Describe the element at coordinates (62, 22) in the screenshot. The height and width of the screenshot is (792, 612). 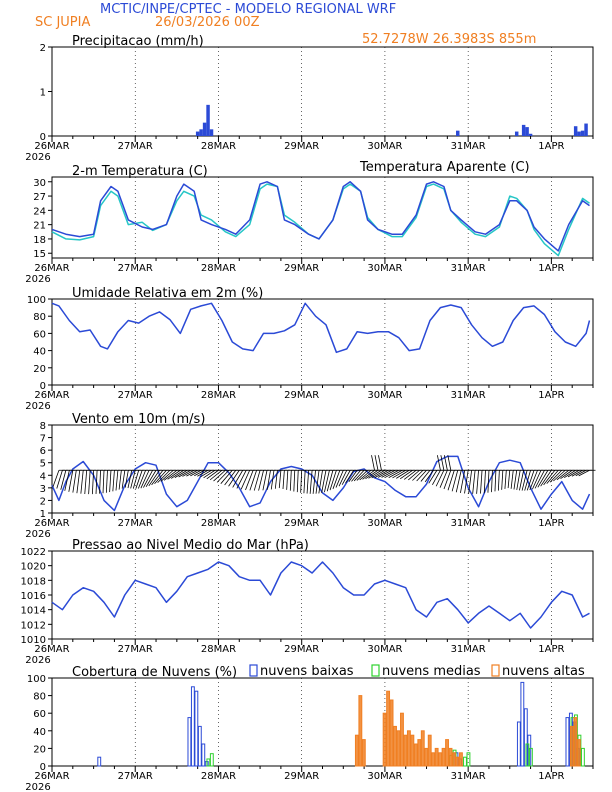
I see `header-location: SC JUPIA` at that location.